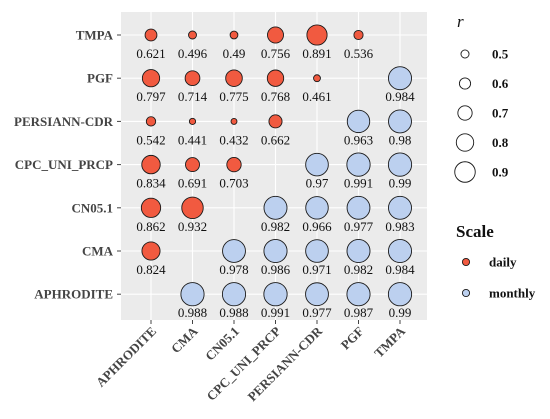 The height and width of the screenshot is (419, 550). Describe the element at coordinates (192, 139) in the screenshot. I see `data-label: 0.441` at that location.